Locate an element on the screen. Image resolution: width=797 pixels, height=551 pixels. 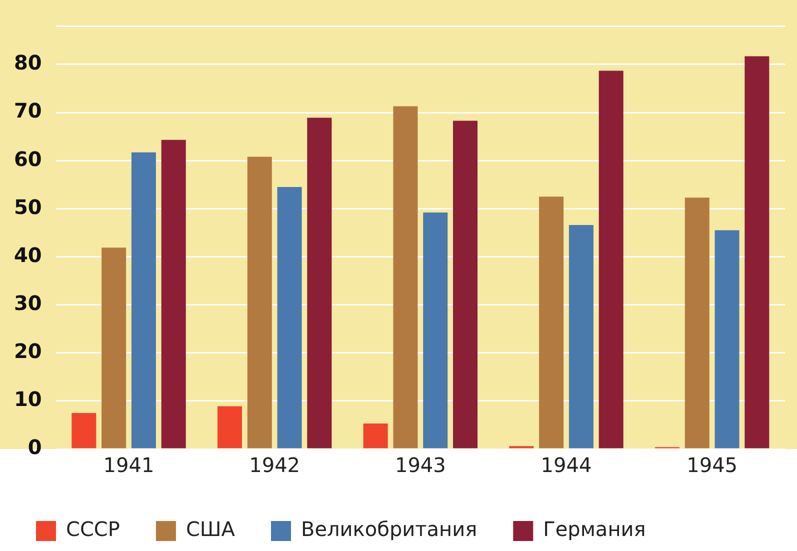
legend-label: СССР is located at coordinates (93, 529).